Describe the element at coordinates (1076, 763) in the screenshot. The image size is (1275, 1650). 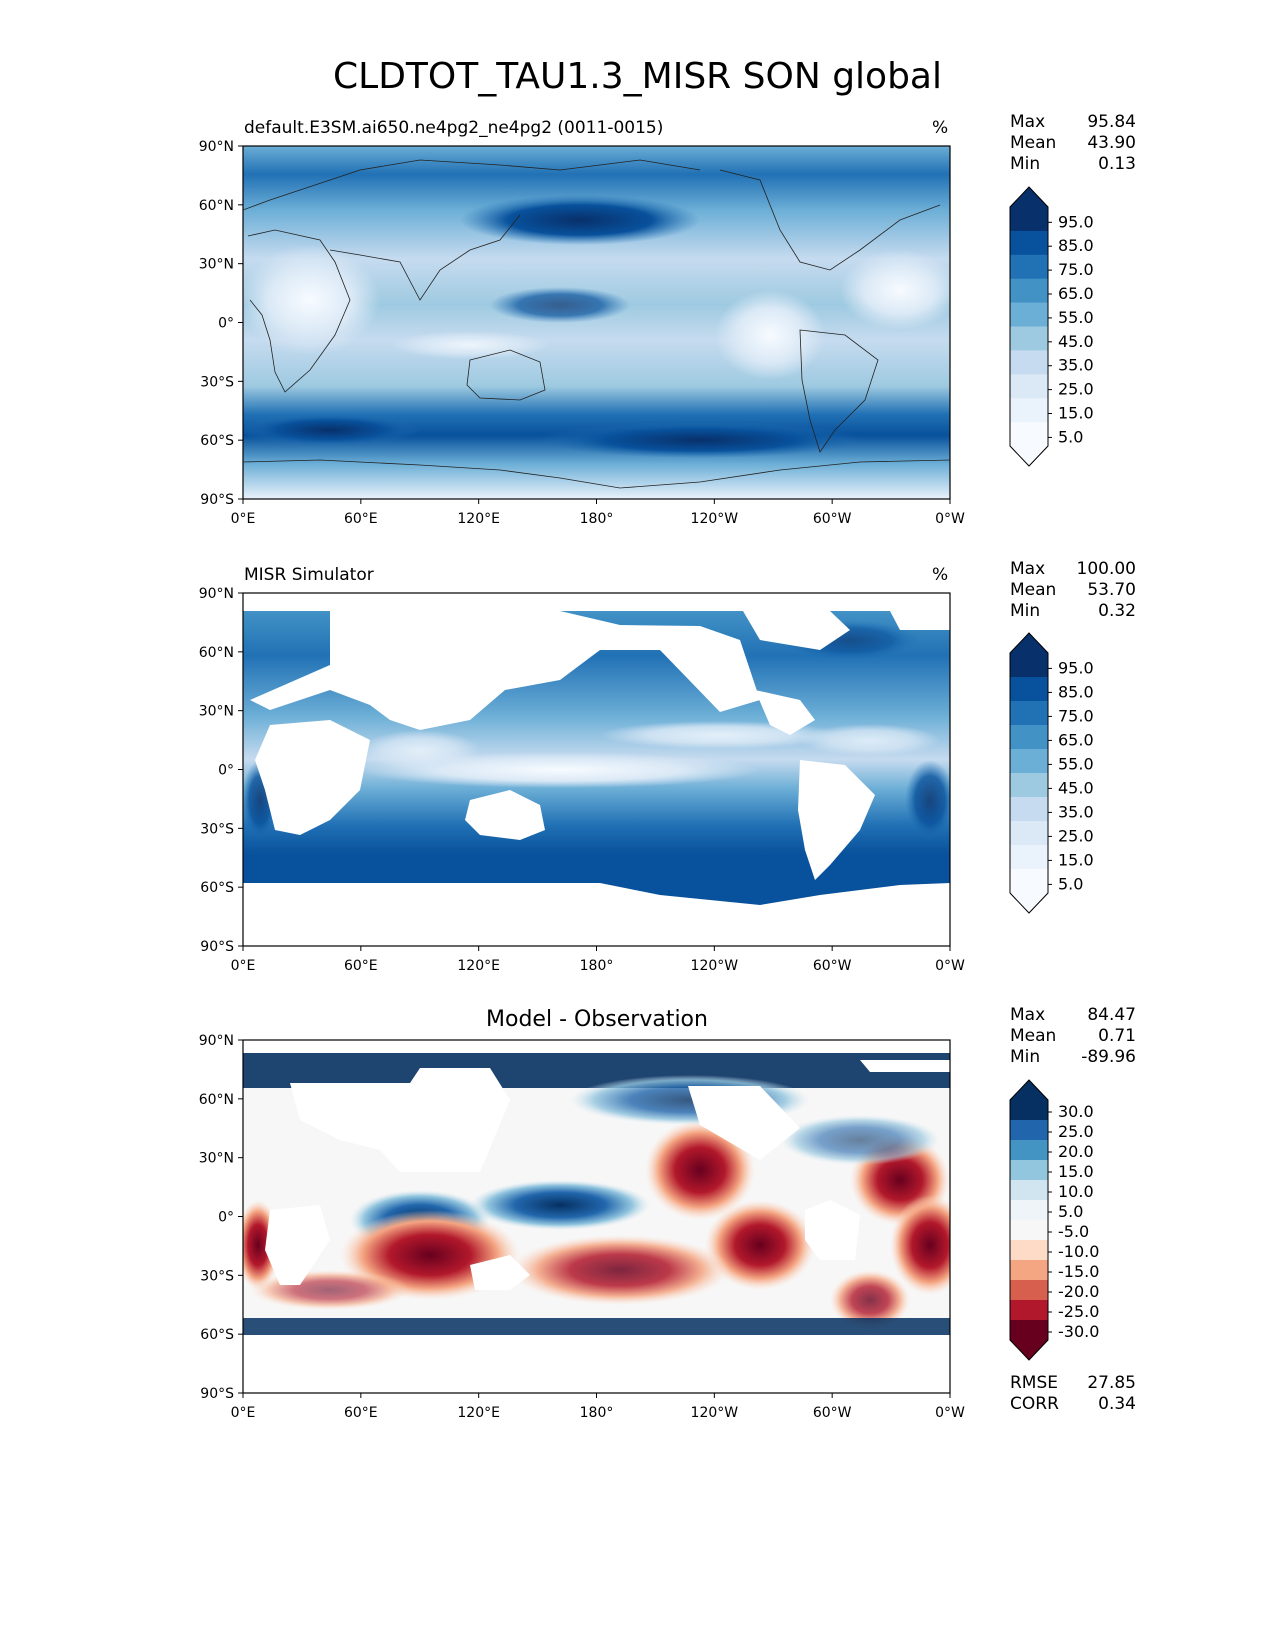
I see `colorbar-label: 55.0` at that location.